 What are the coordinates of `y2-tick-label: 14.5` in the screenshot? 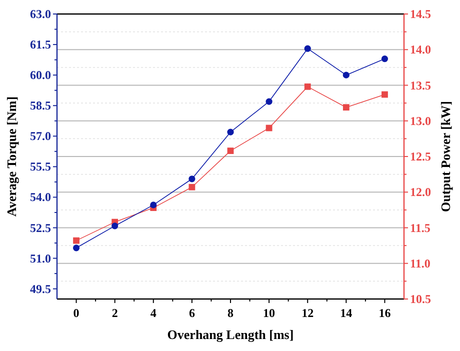 It's located at (420, 14).